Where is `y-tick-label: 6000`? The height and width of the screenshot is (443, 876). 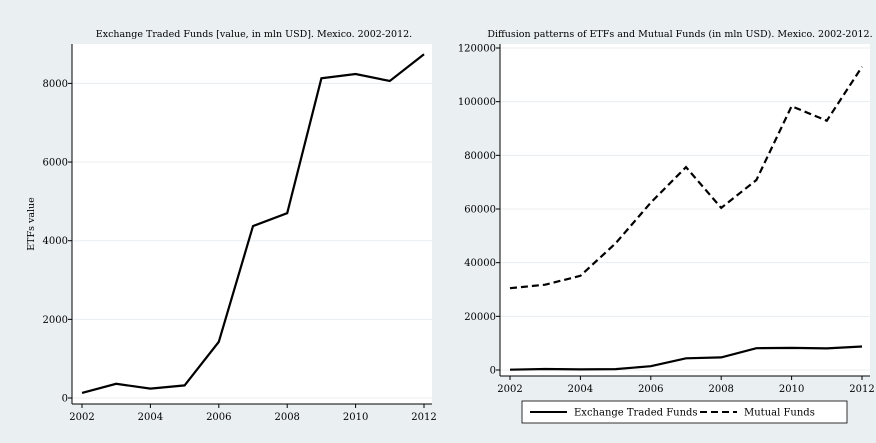 y-tick-label: 6000 is located at coordinates (55, 163).